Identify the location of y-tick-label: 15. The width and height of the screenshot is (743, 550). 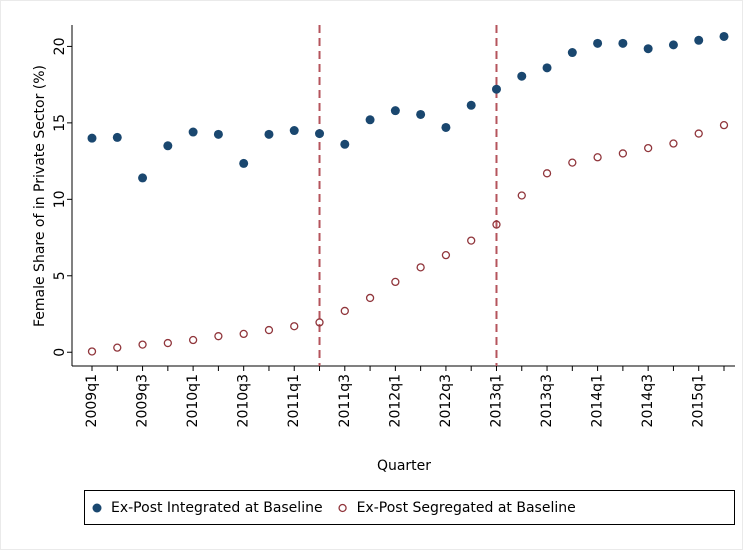
(60, 123).